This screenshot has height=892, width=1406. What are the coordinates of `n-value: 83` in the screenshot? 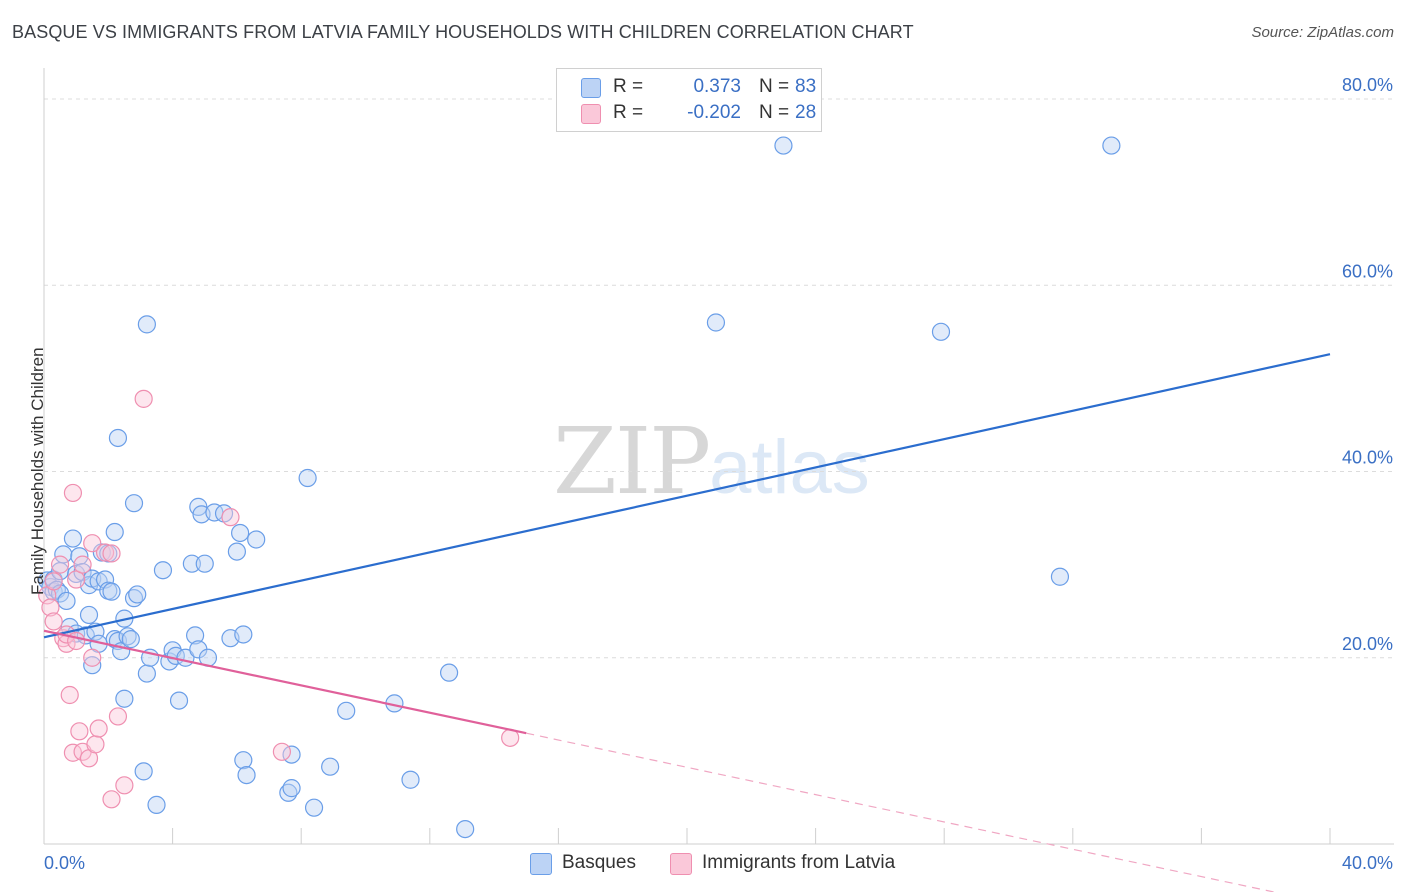 It's located at (806, 86).